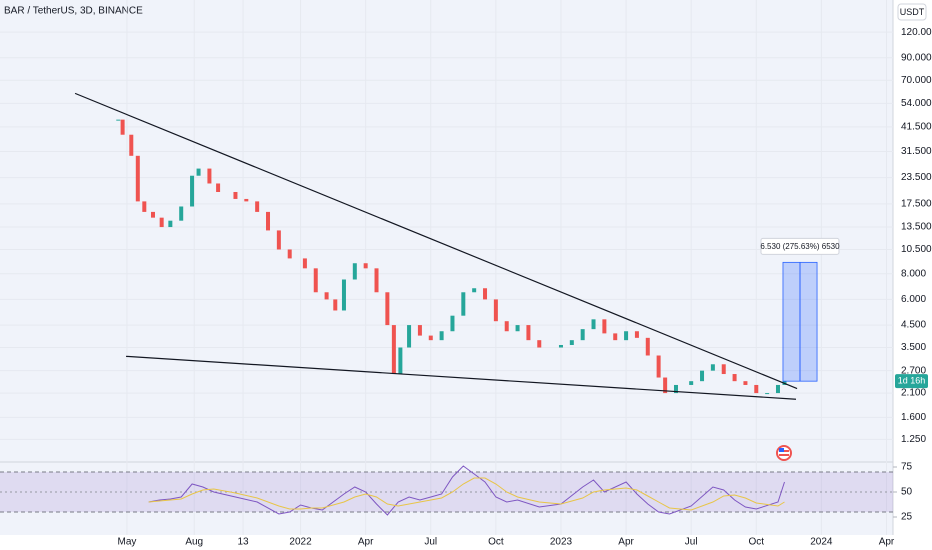  What do you see at coordinates (916, 227) in the screenshot?
I see `y-tick-label: 13.500` at bounding box center [916, 227].